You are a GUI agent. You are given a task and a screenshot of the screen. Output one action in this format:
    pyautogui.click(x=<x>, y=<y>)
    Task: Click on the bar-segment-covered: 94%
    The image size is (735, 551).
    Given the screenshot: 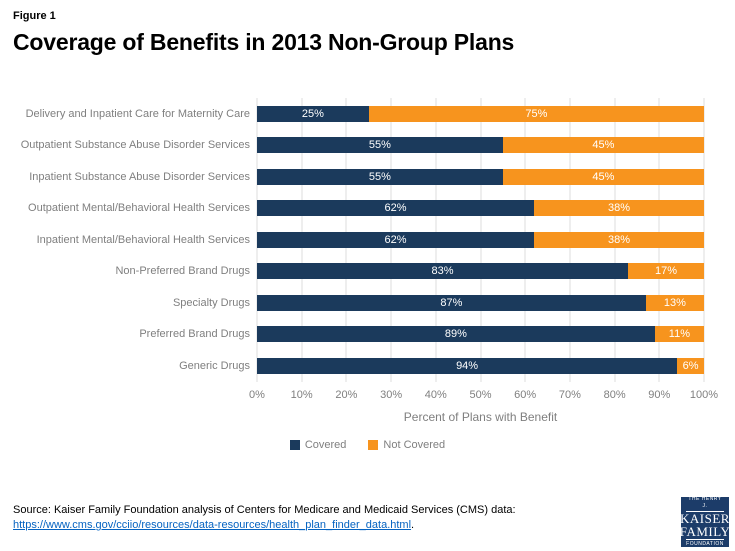 What is the action you would take?
    pyautogui.click(x=467, y=365)
    